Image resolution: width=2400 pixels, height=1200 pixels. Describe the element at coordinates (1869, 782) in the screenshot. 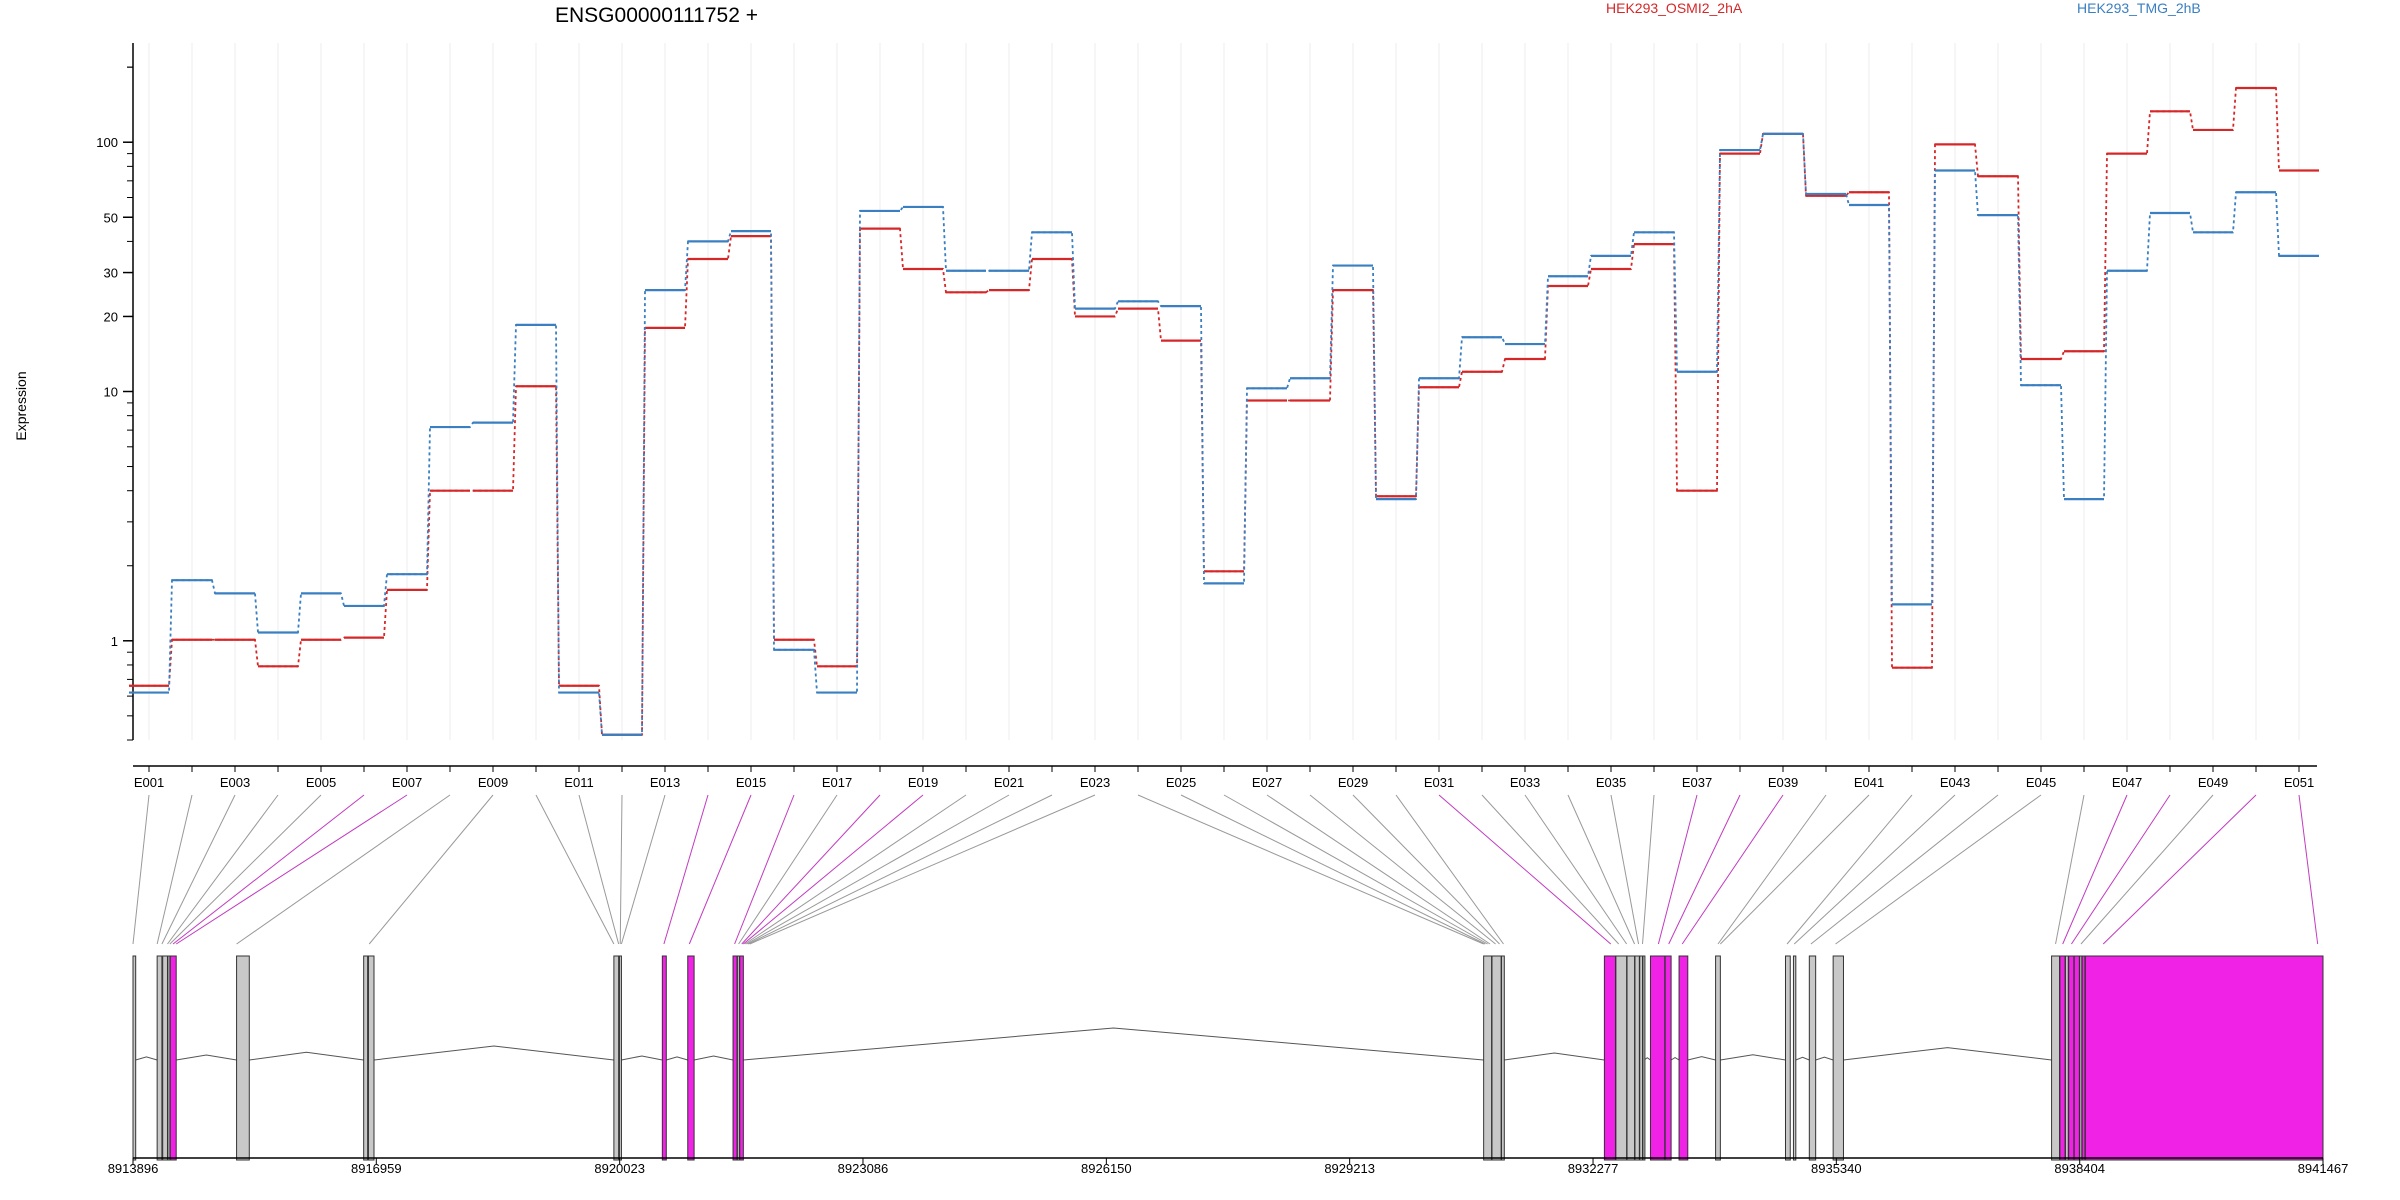

I see `x-tick-label: E041` at that location.